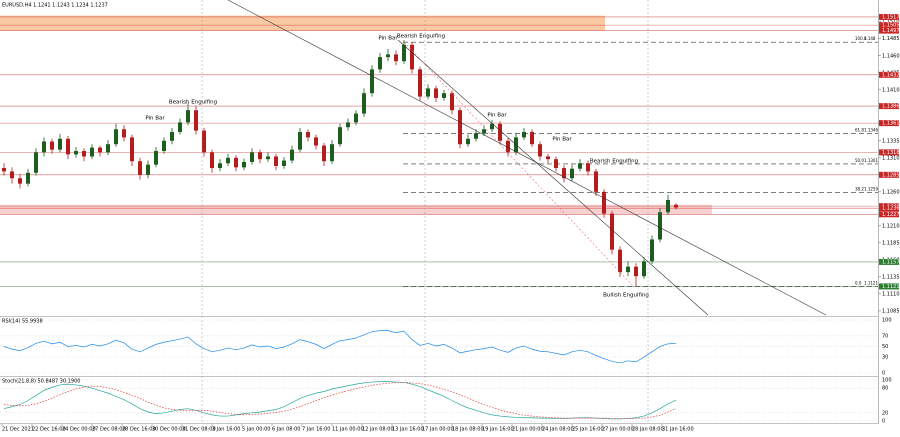  What do you see at coordinates (316, 430) in the screenshot?
I see `x-tick-label: 7 Jan 16:00` at bounding box center [316, 430].